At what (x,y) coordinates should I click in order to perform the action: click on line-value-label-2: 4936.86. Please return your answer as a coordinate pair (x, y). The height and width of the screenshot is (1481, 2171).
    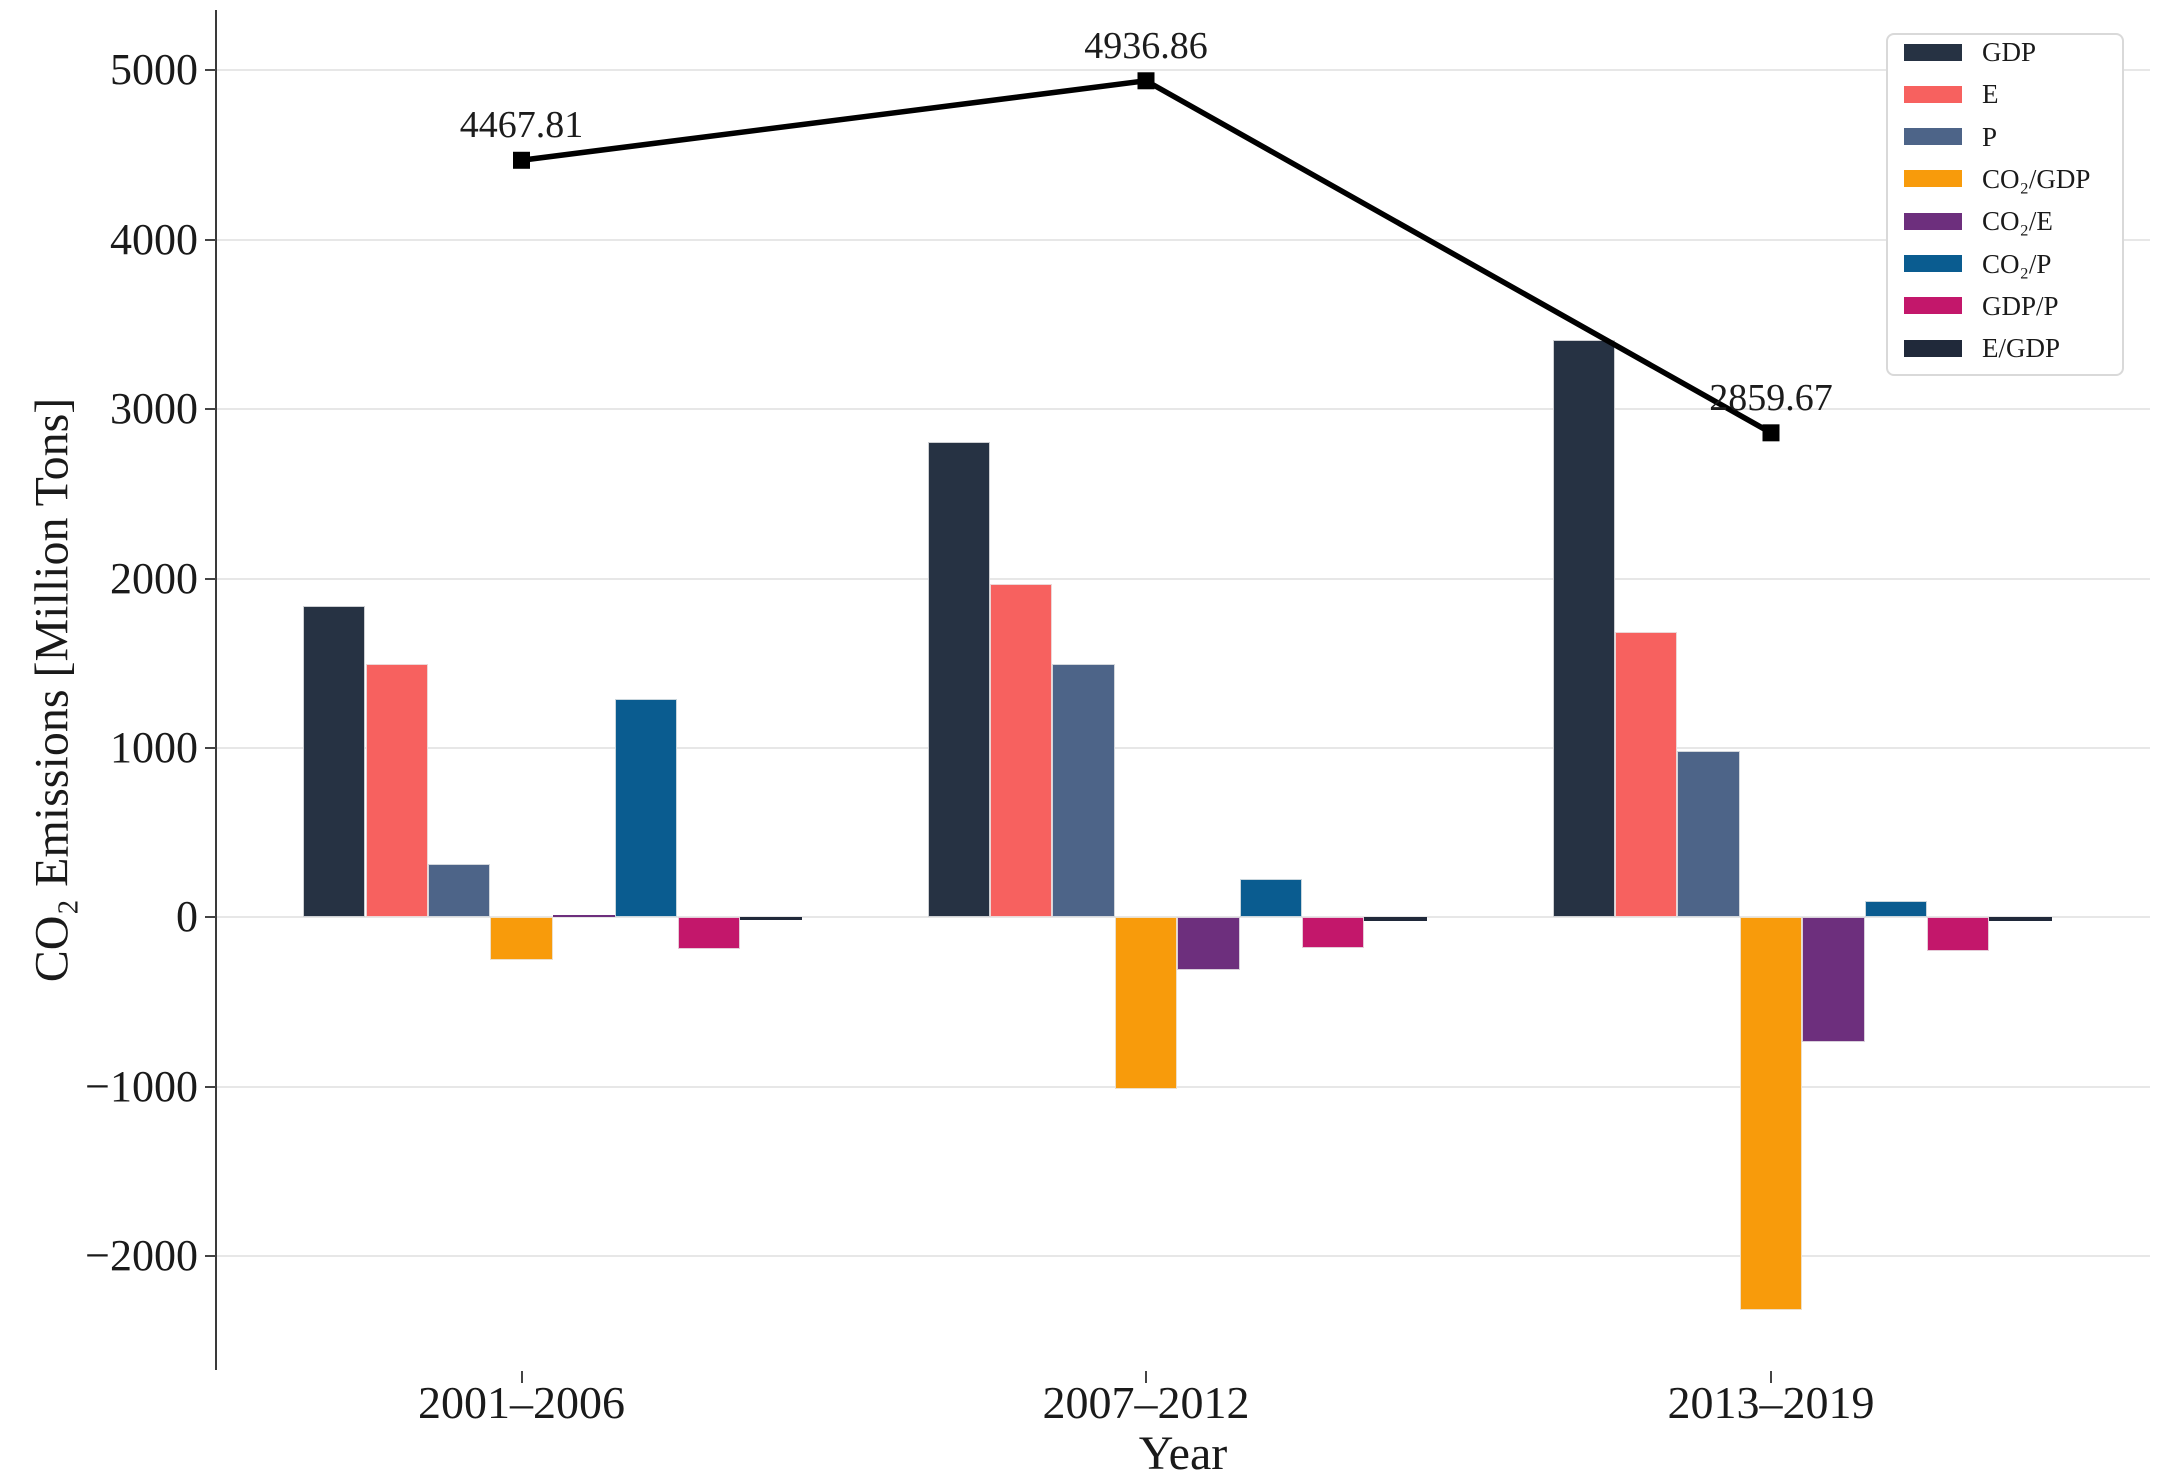
    Looking at the image, I should click on (1146, 45).